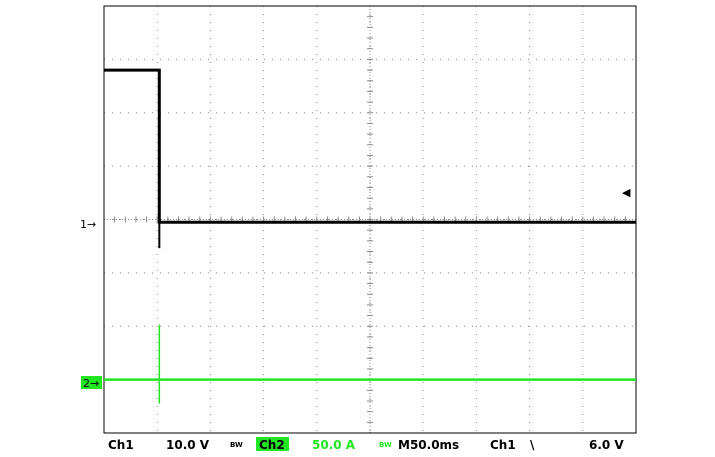  I want to click on trigger-source: Ch1, so click(503, 445).